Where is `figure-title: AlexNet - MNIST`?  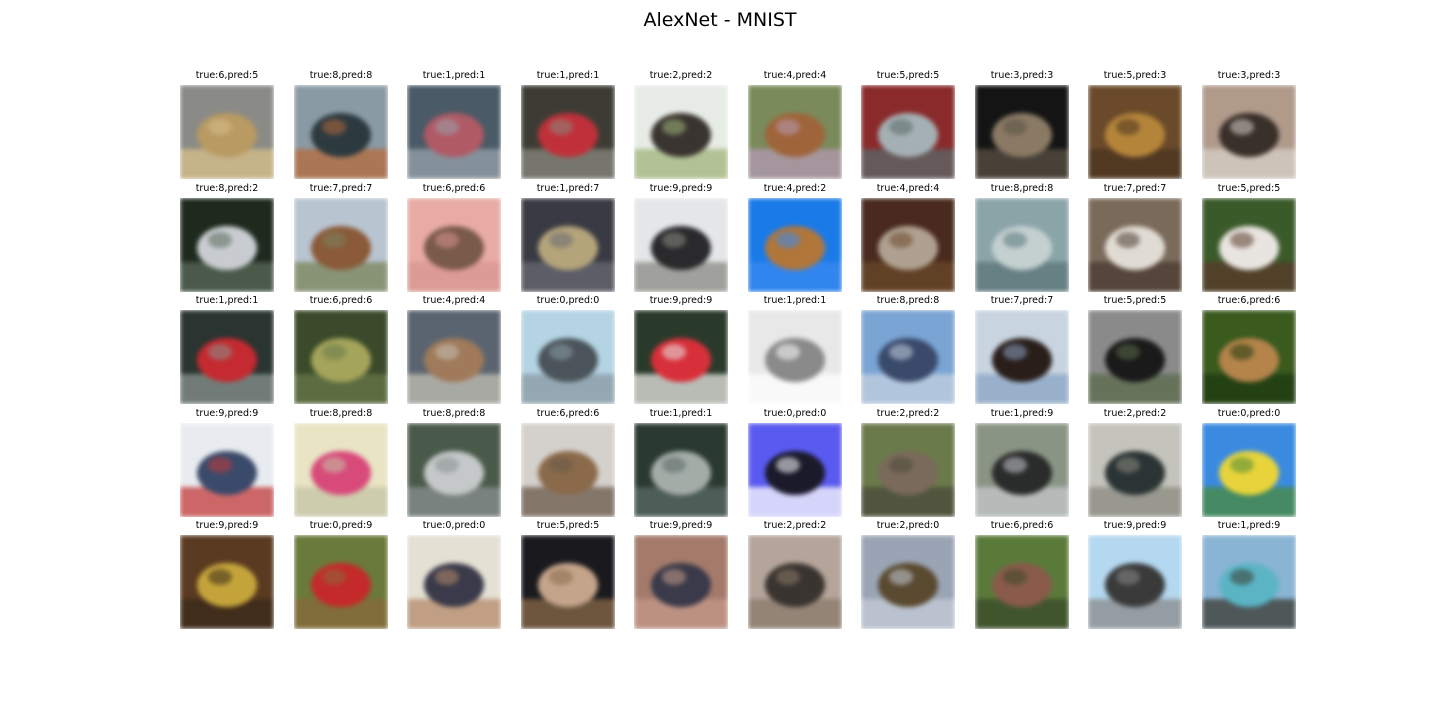
figure-title: AlexNet - MNIST is located at coordinates (720, 20).